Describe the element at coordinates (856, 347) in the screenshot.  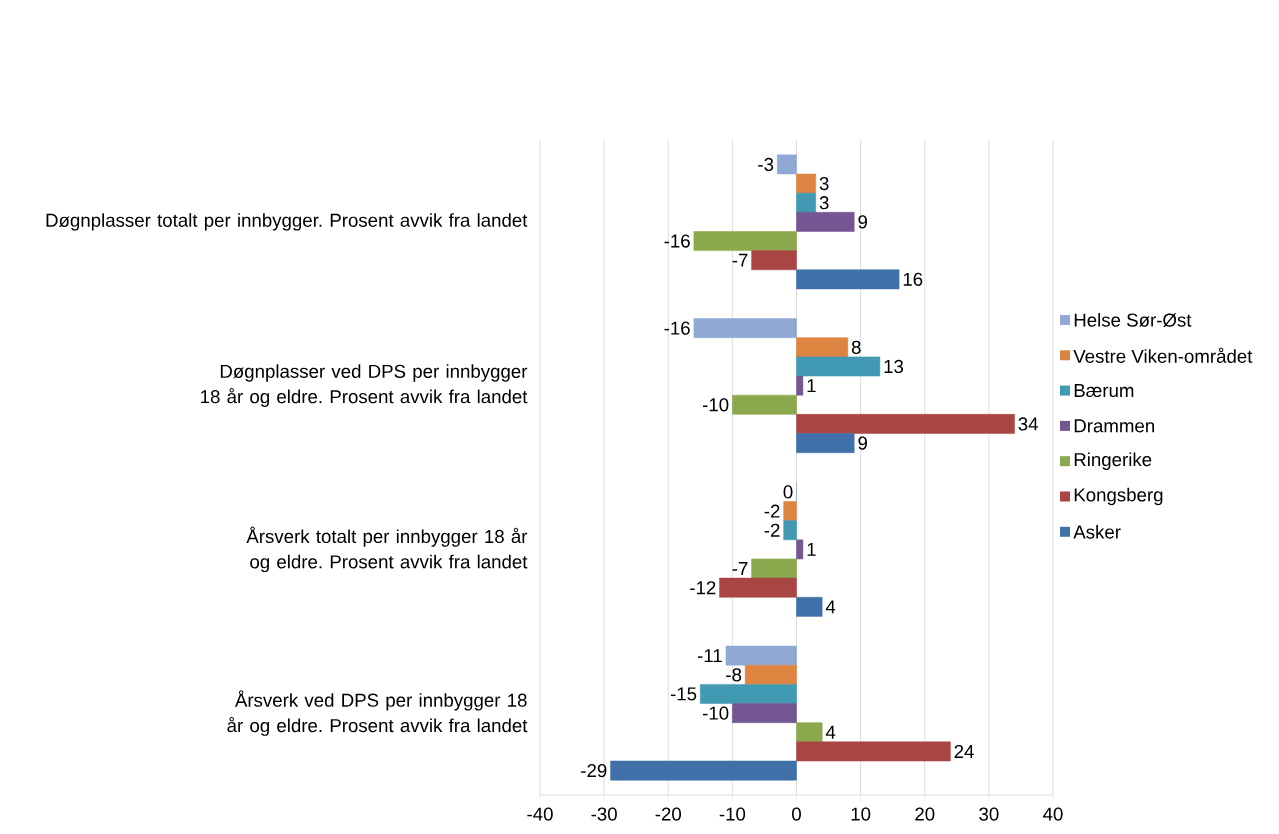
I see `data-label: 8` at that location.